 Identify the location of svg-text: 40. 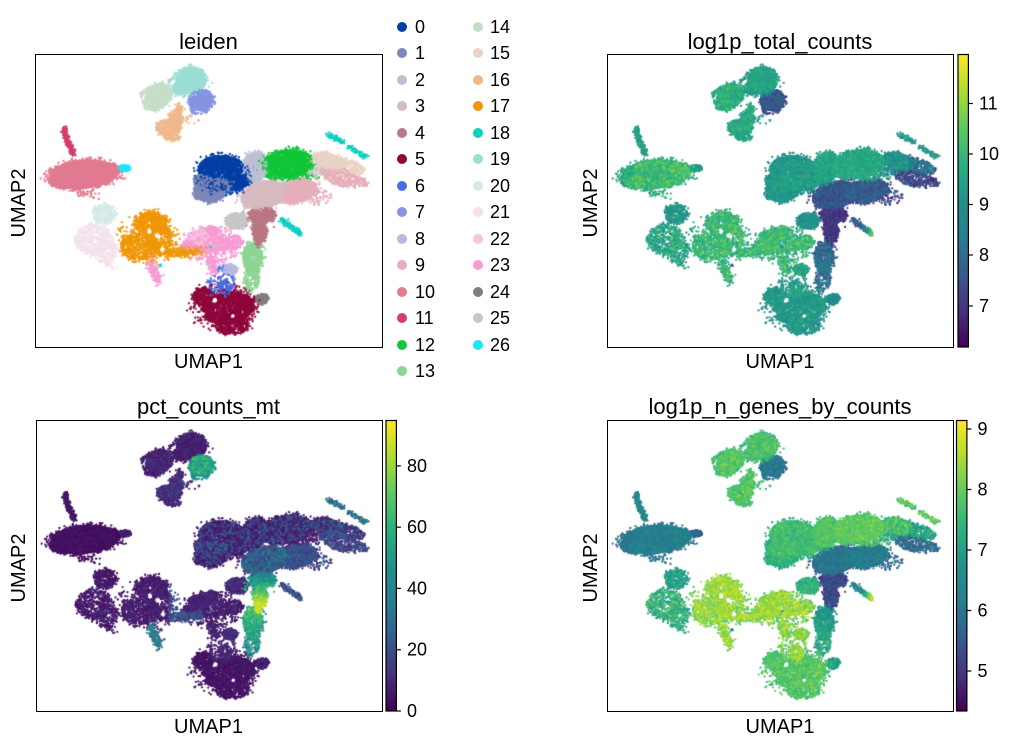
(417, 588).